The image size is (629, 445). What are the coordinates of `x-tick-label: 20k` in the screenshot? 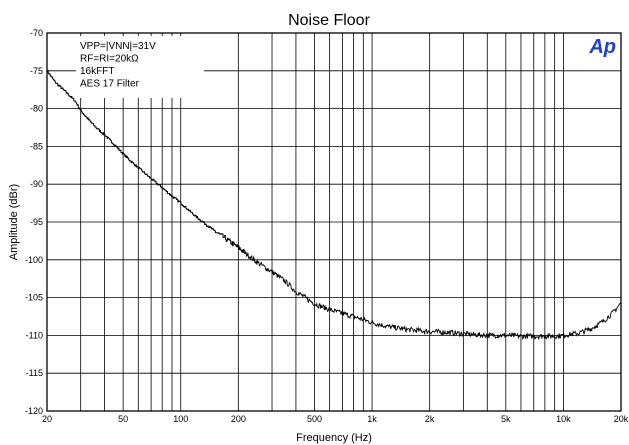 It's located at (621, 419).